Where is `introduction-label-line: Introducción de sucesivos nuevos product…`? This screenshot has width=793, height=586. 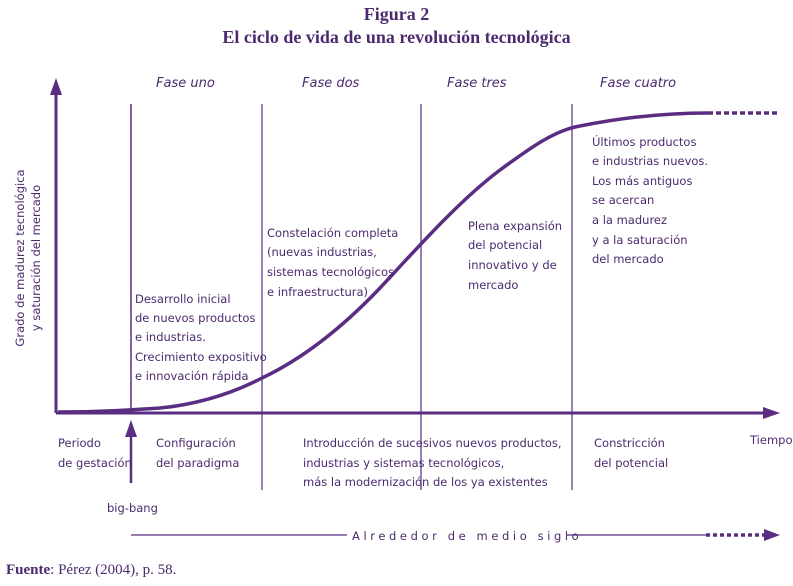
introduction-label-line: Introducción de sucesivos nuevos product… is located at coordinates (432, 443).